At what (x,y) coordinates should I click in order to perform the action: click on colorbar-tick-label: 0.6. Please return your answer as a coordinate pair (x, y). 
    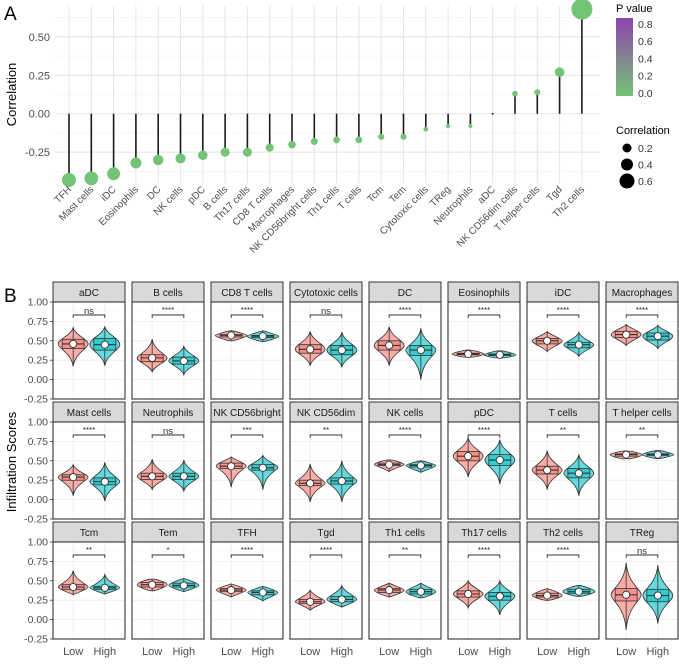
    Looking at the image, I should click on (645, 42).